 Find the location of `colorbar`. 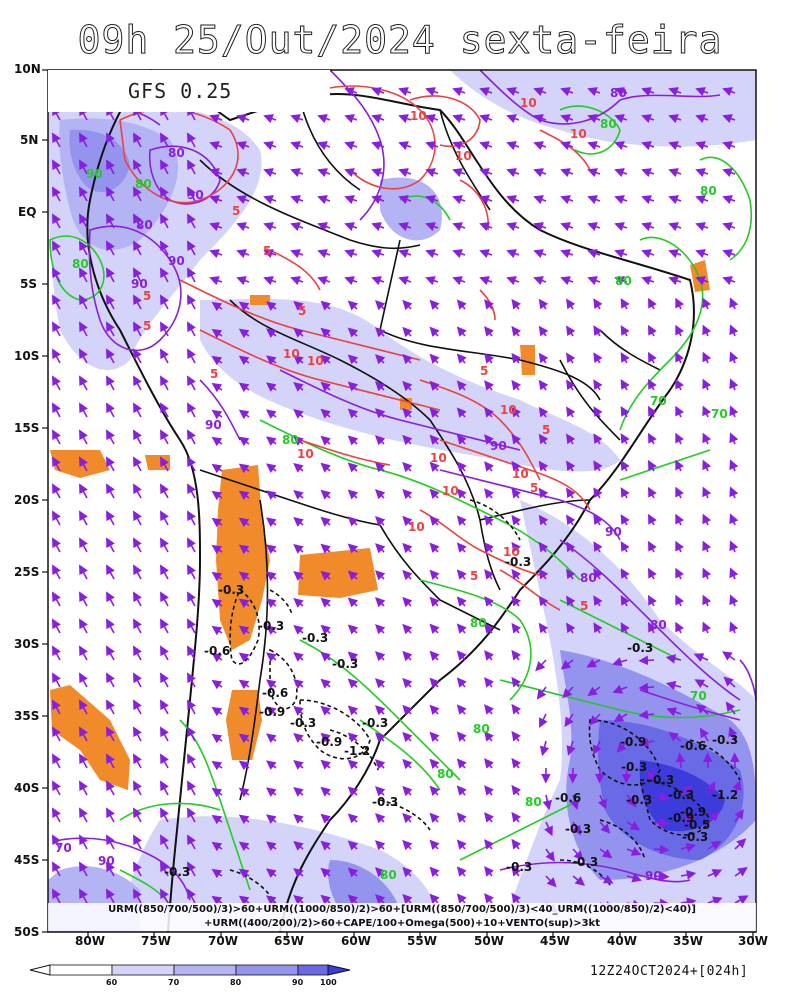

colorbar is located at coordinates (190, 970).